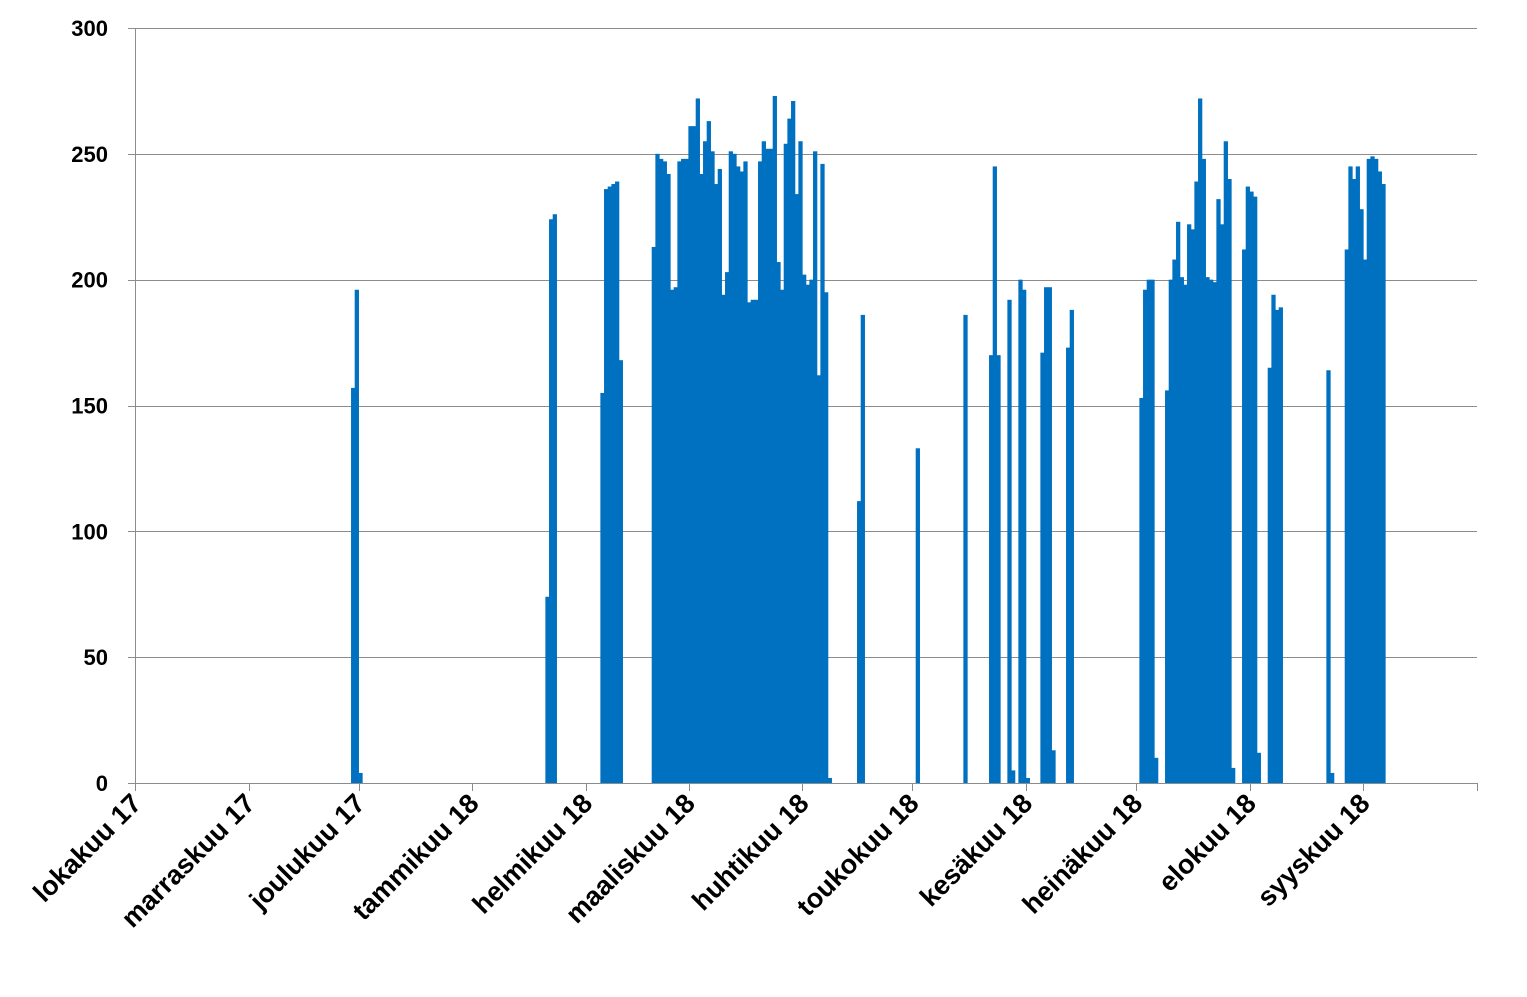  I want to click on x-tick-label: lokakuu 17, so click(87, 848).